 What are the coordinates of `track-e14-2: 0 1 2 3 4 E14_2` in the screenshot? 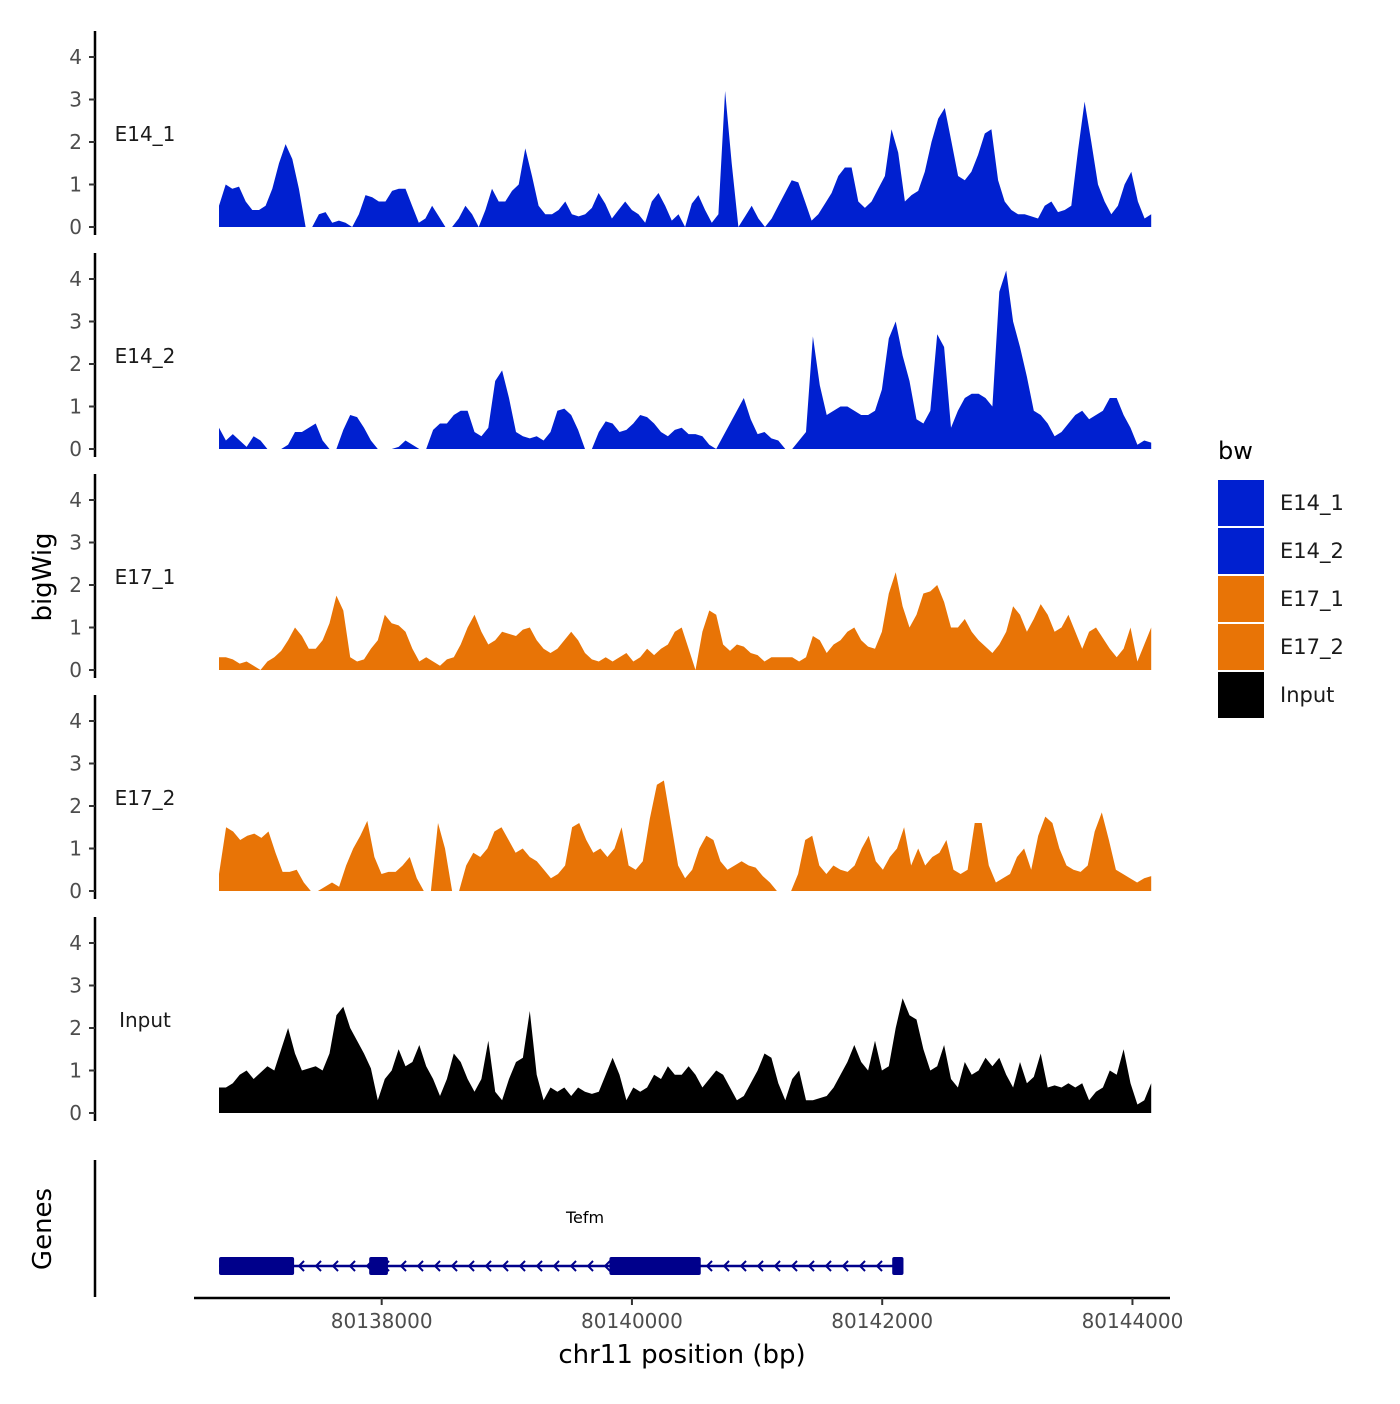 It's located at (610, 357).